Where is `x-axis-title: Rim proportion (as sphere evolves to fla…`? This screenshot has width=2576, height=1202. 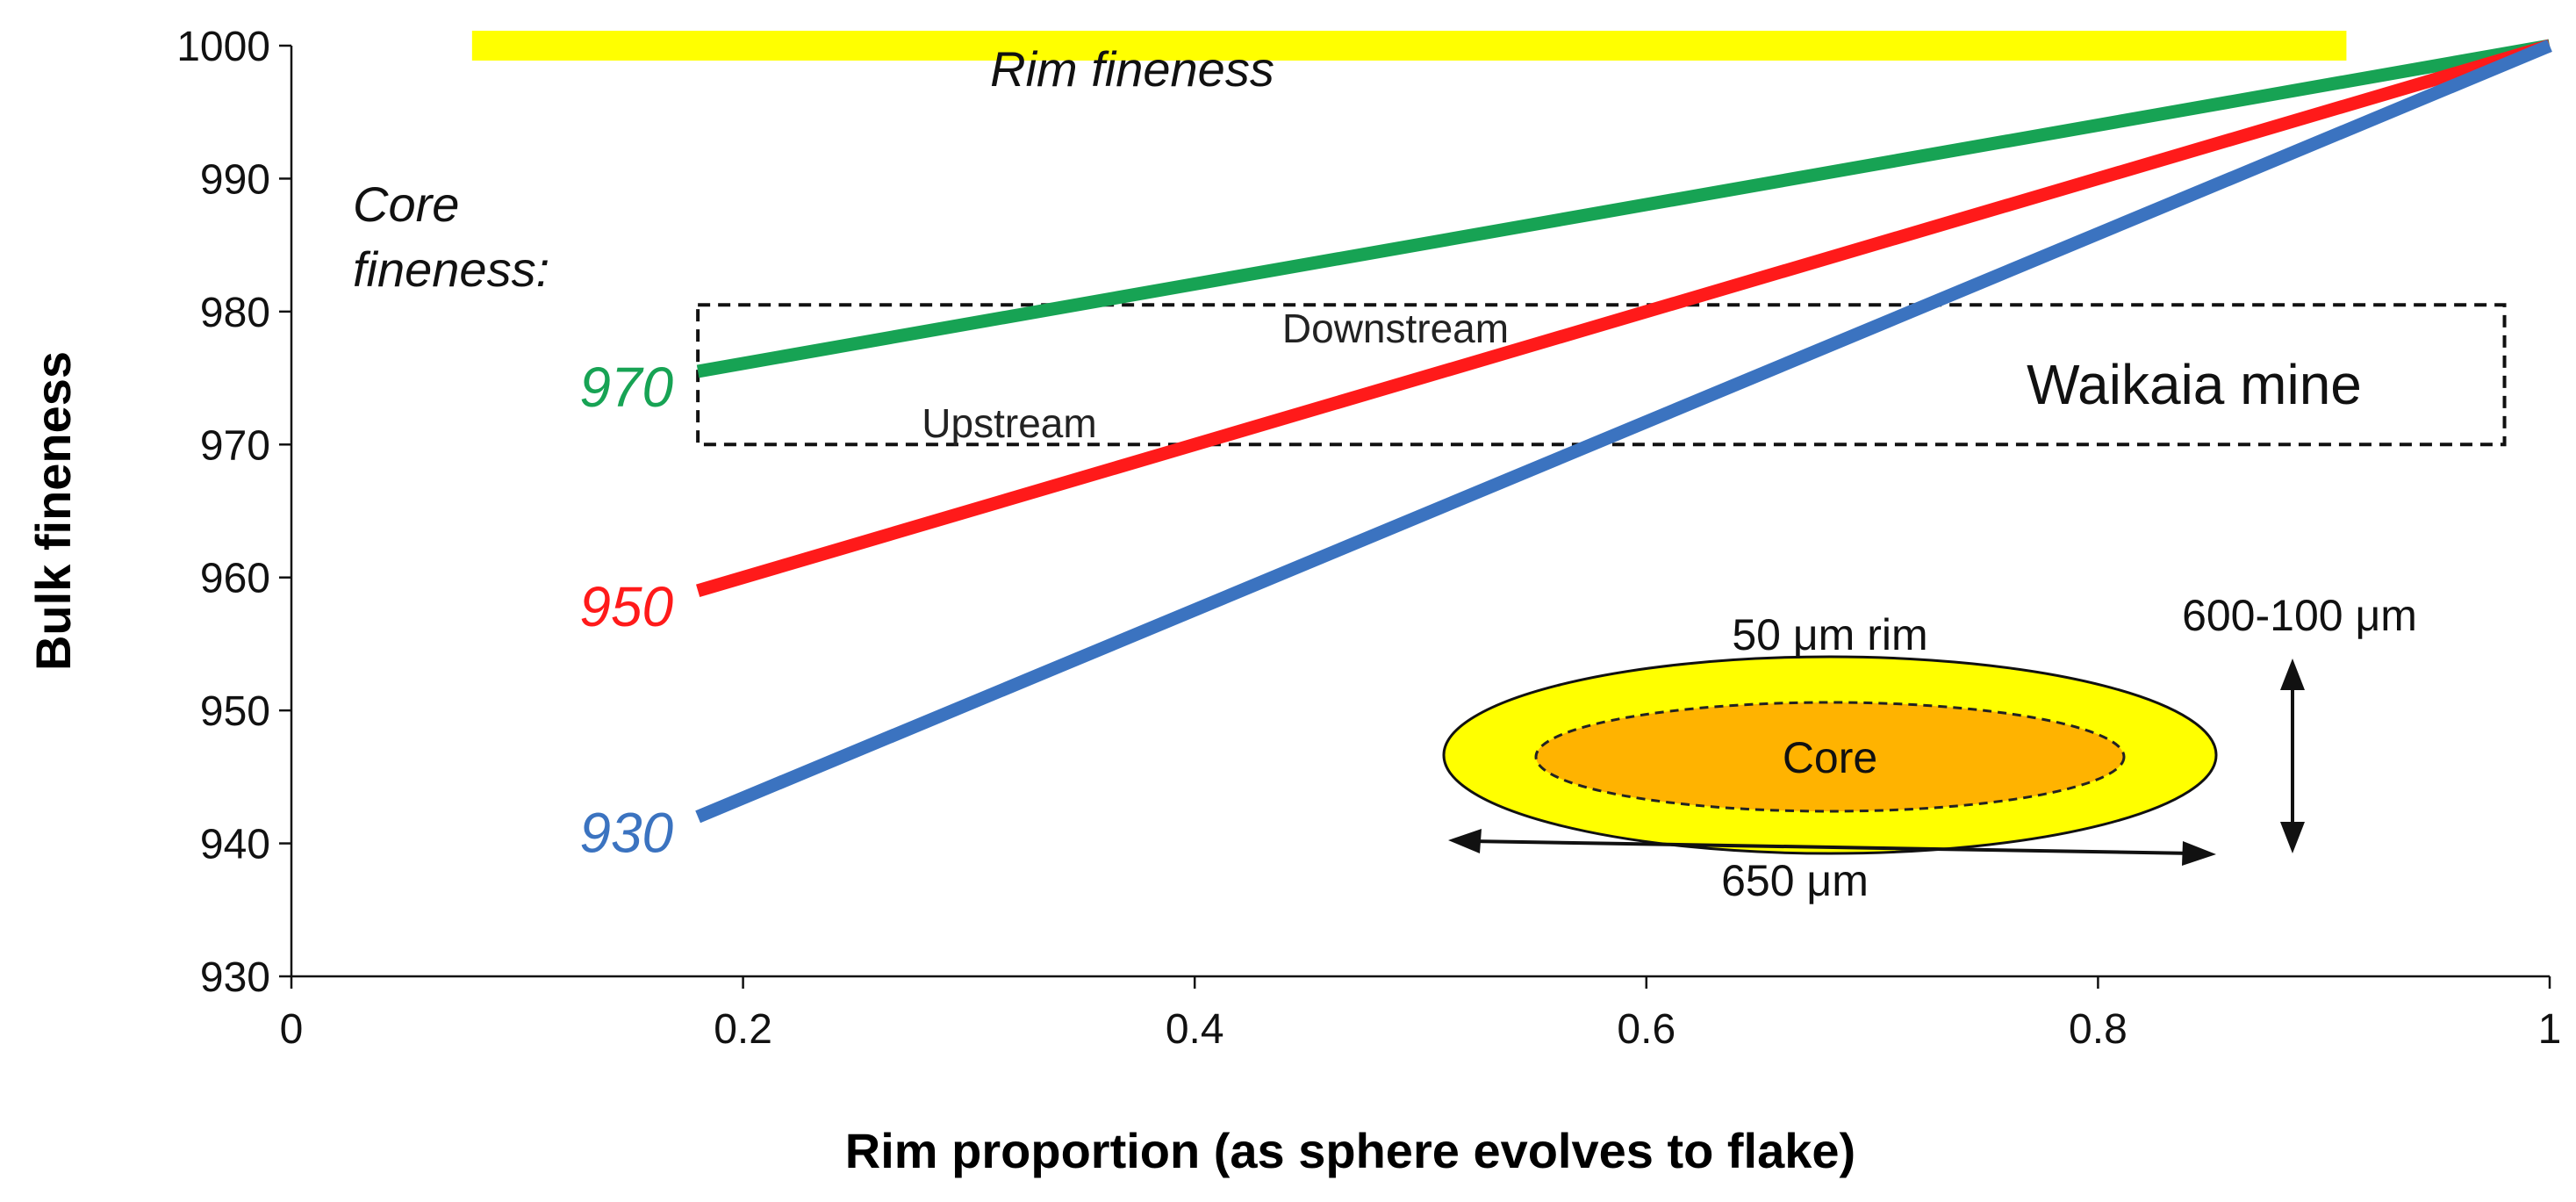
x-axis-title: Rim proportion (as sphere evolves to fla… is located at coordinates (1350, 1151).